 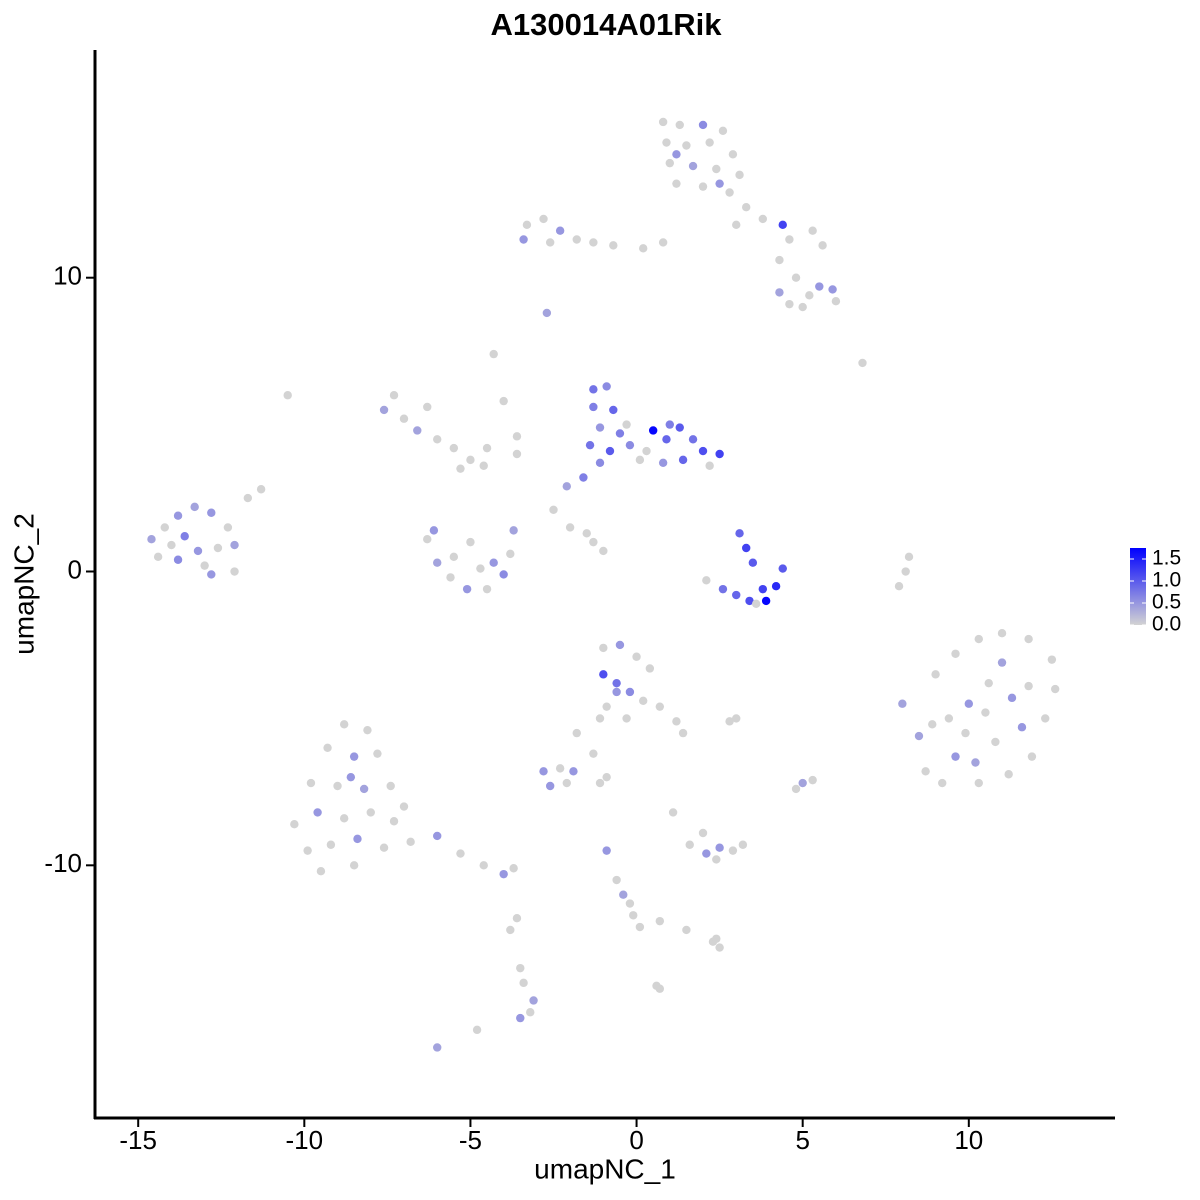 I want to click on x-tick-label: 0, so click(x=636, y=1140).